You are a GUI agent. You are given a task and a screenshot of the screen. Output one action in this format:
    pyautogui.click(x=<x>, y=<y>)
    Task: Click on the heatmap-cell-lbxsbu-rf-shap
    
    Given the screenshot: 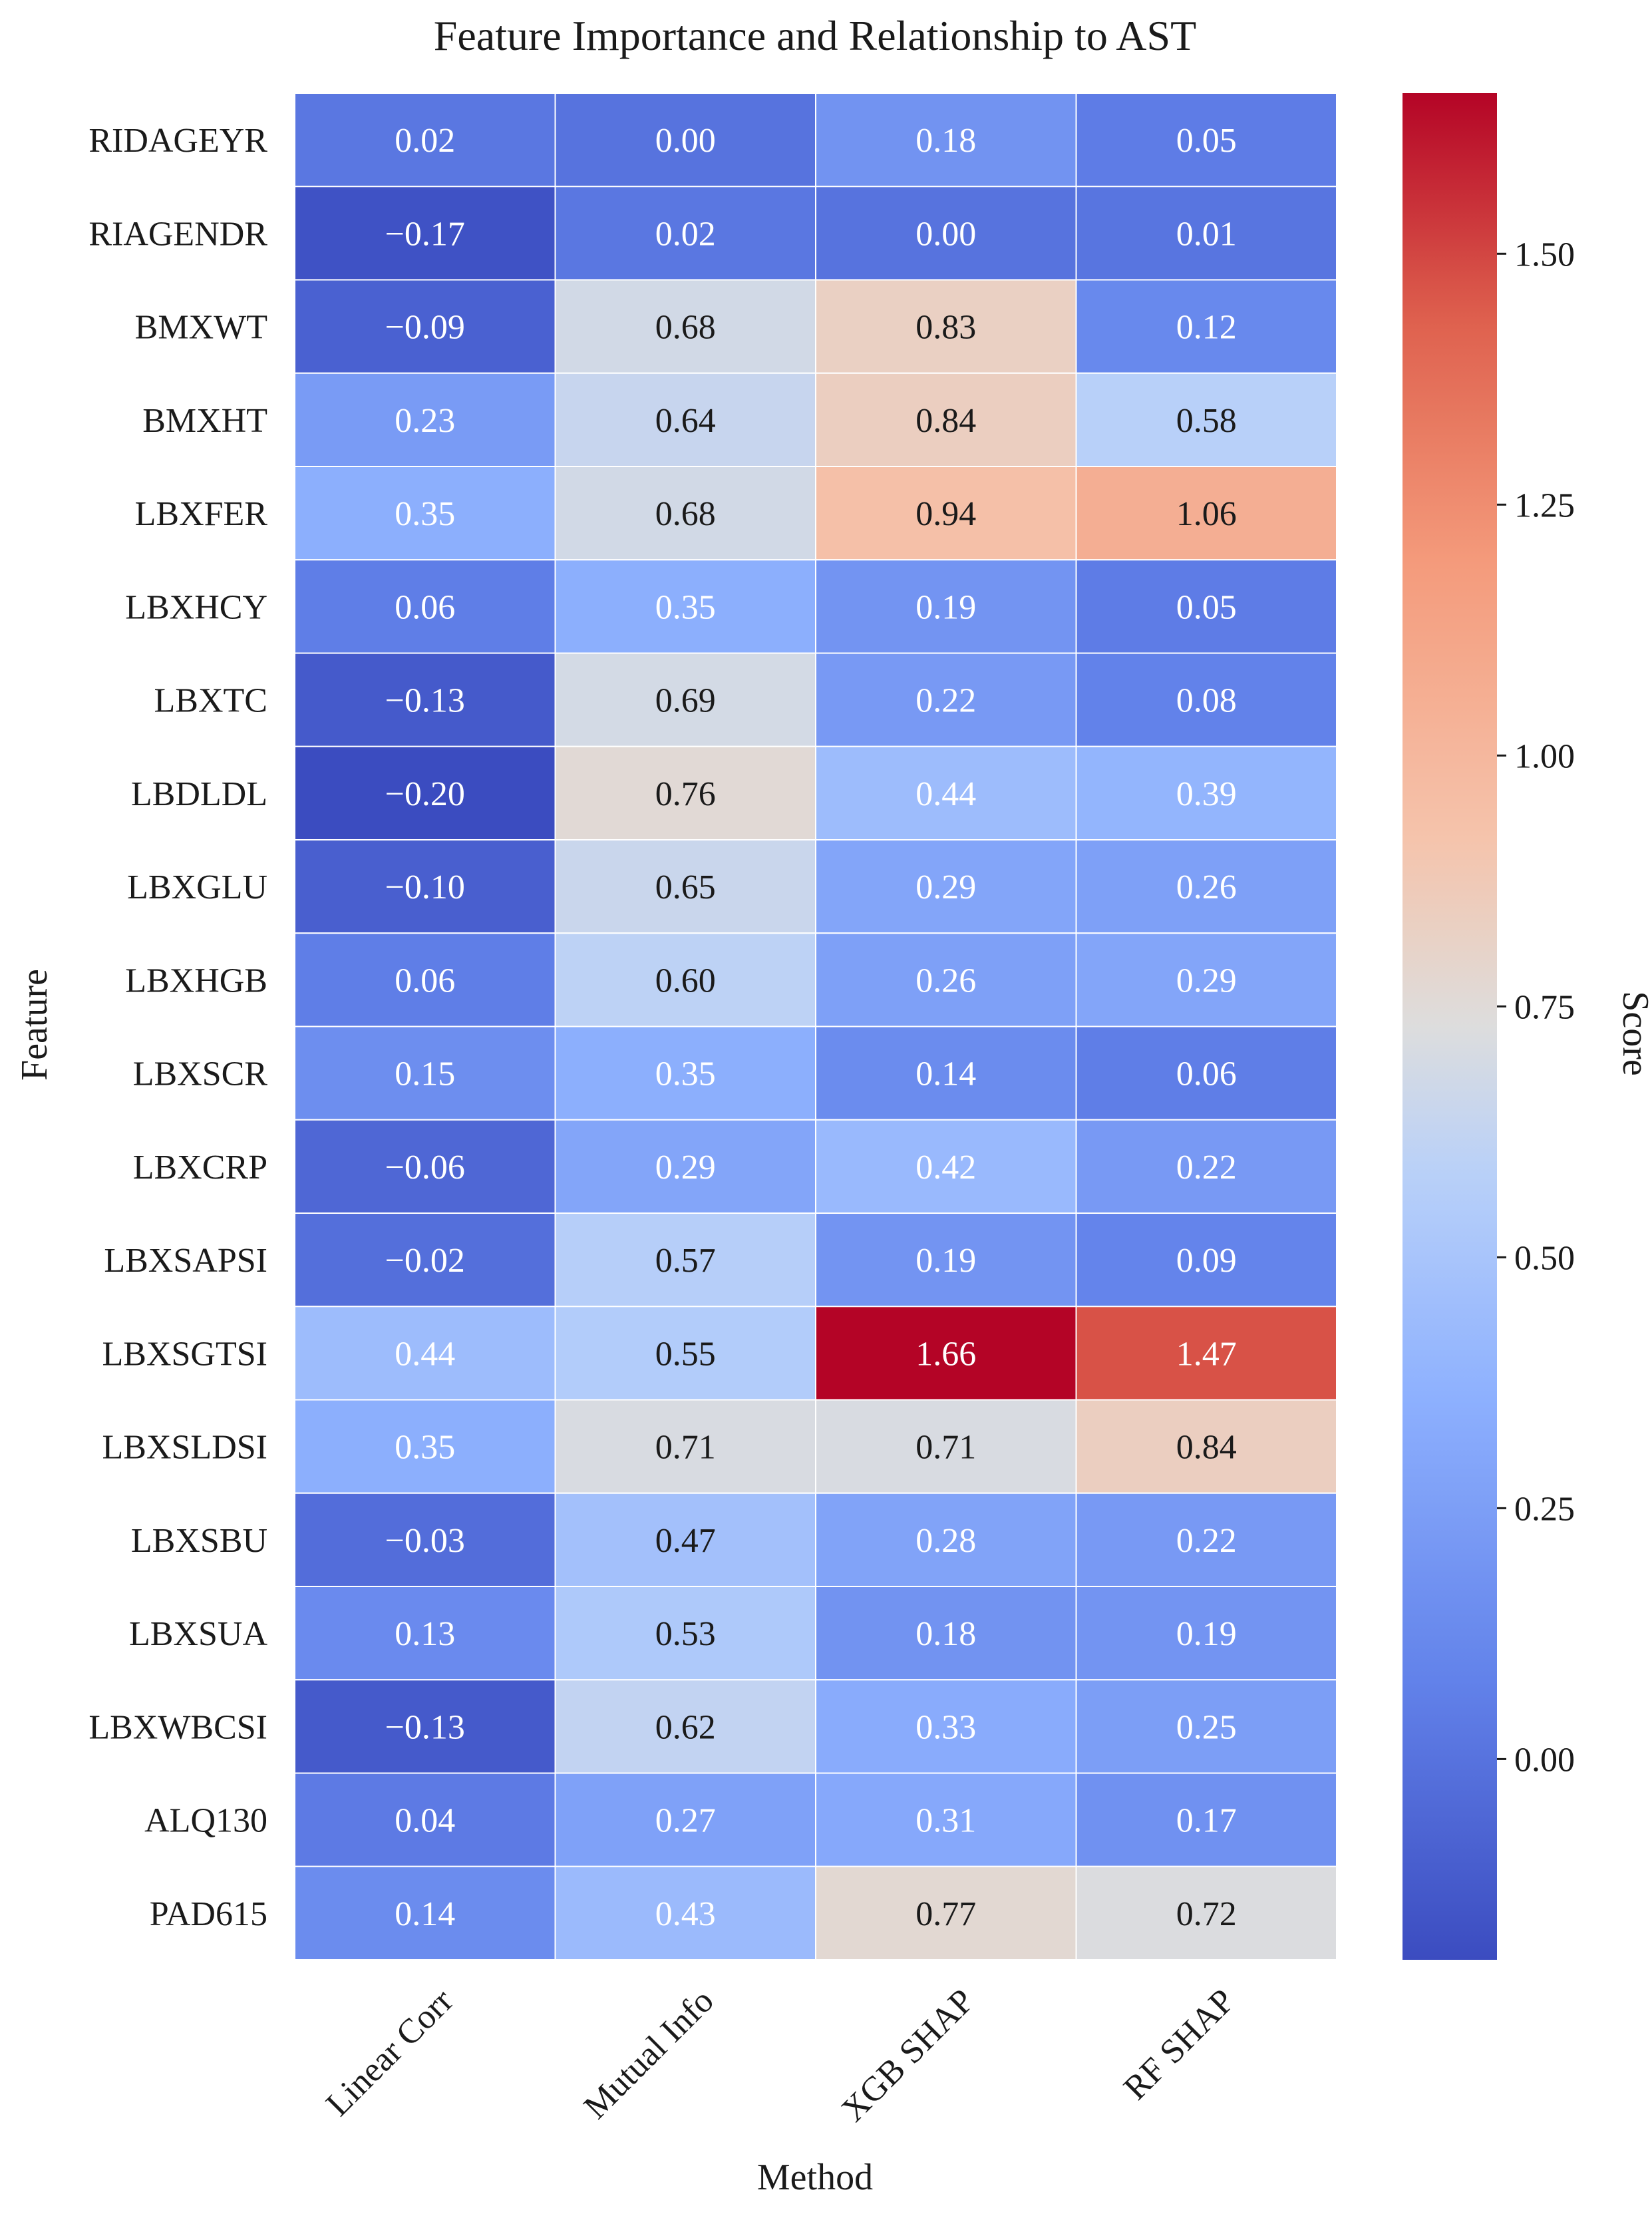 What is the action you would take?
    pyautogui.click(x=1206, y=1539)
    